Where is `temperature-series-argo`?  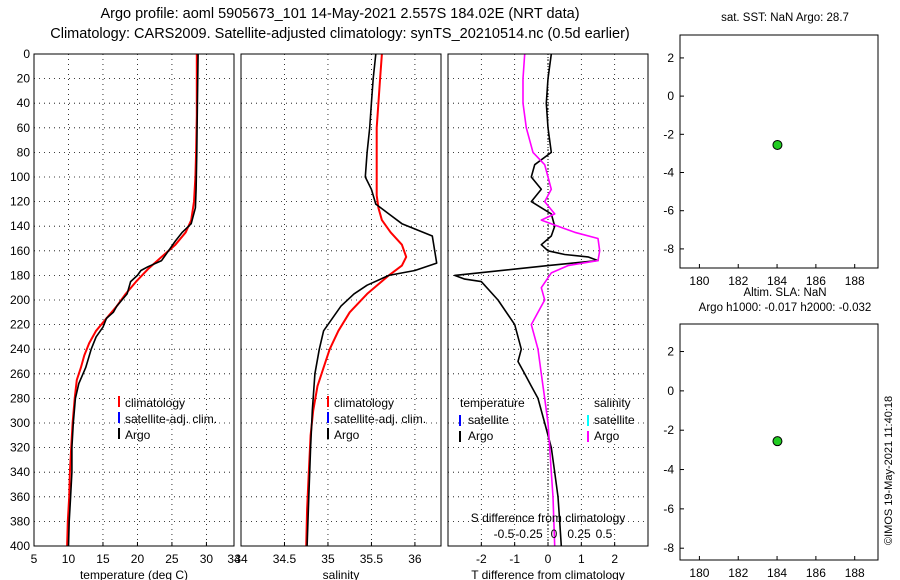 temperature-series-argo is located at coordinates (133, 300).